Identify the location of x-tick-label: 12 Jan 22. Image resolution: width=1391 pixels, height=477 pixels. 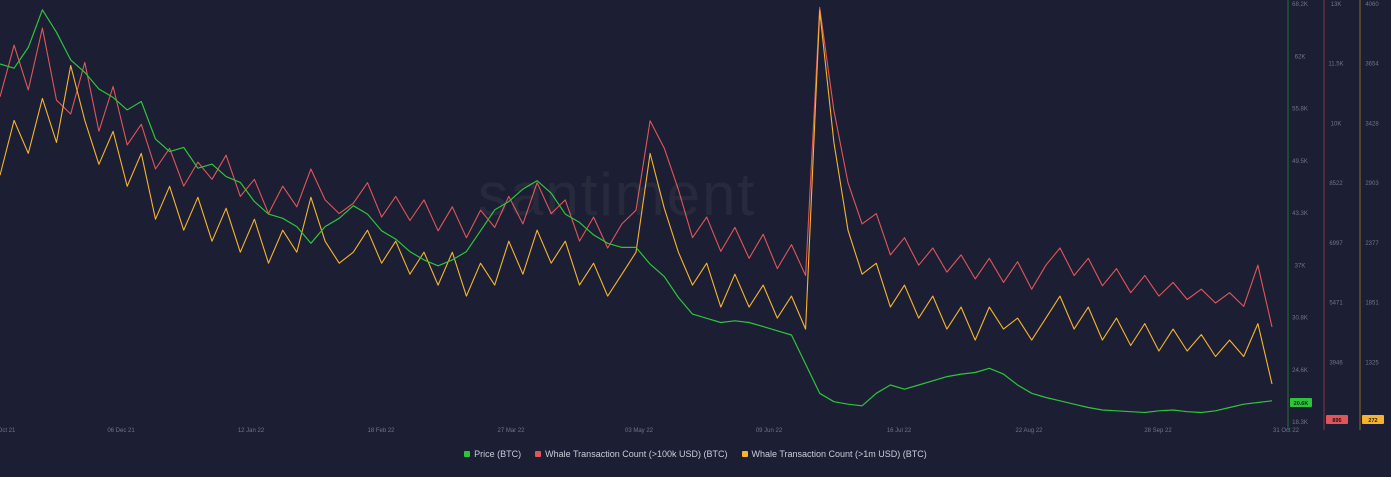
(251, 431).